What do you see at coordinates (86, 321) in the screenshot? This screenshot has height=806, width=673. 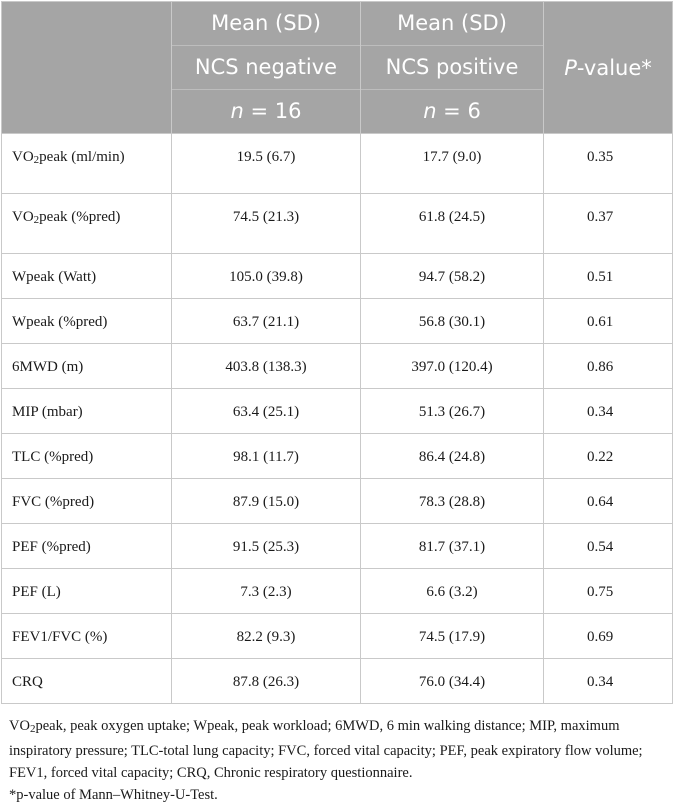 I see `row-label: Wpeak (%pred)` at bounding box center [86, 321].